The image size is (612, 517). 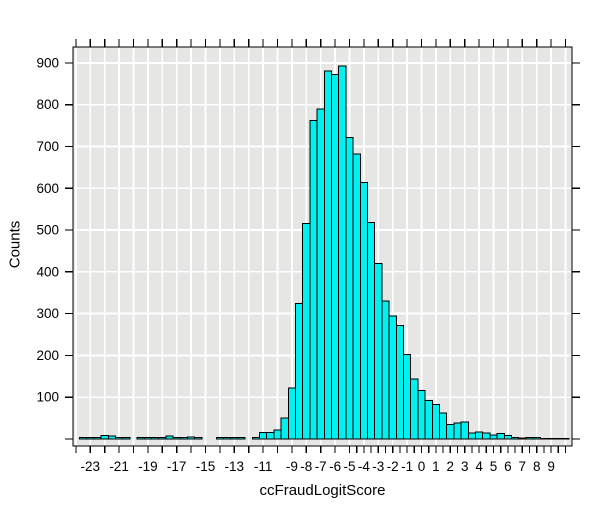 What do you see at coordinates (335, 466) in the screenshot?
I see `x-tick-label: -6` at bounding box center [335, 466].